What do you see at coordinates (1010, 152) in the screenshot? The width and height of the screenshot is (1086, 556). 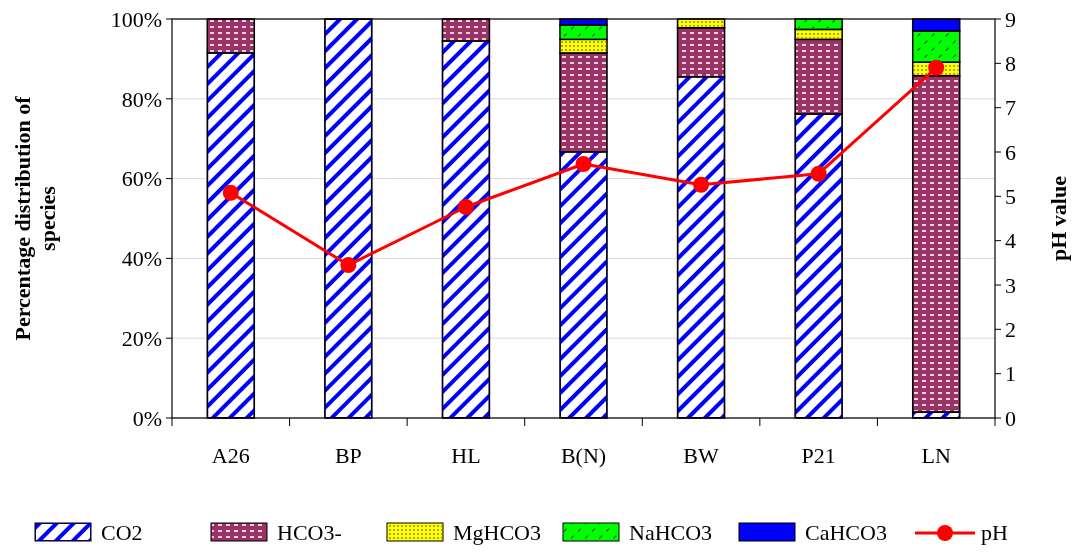 I see `y2-tick-label: 6` at bounding box center [1010, 152].